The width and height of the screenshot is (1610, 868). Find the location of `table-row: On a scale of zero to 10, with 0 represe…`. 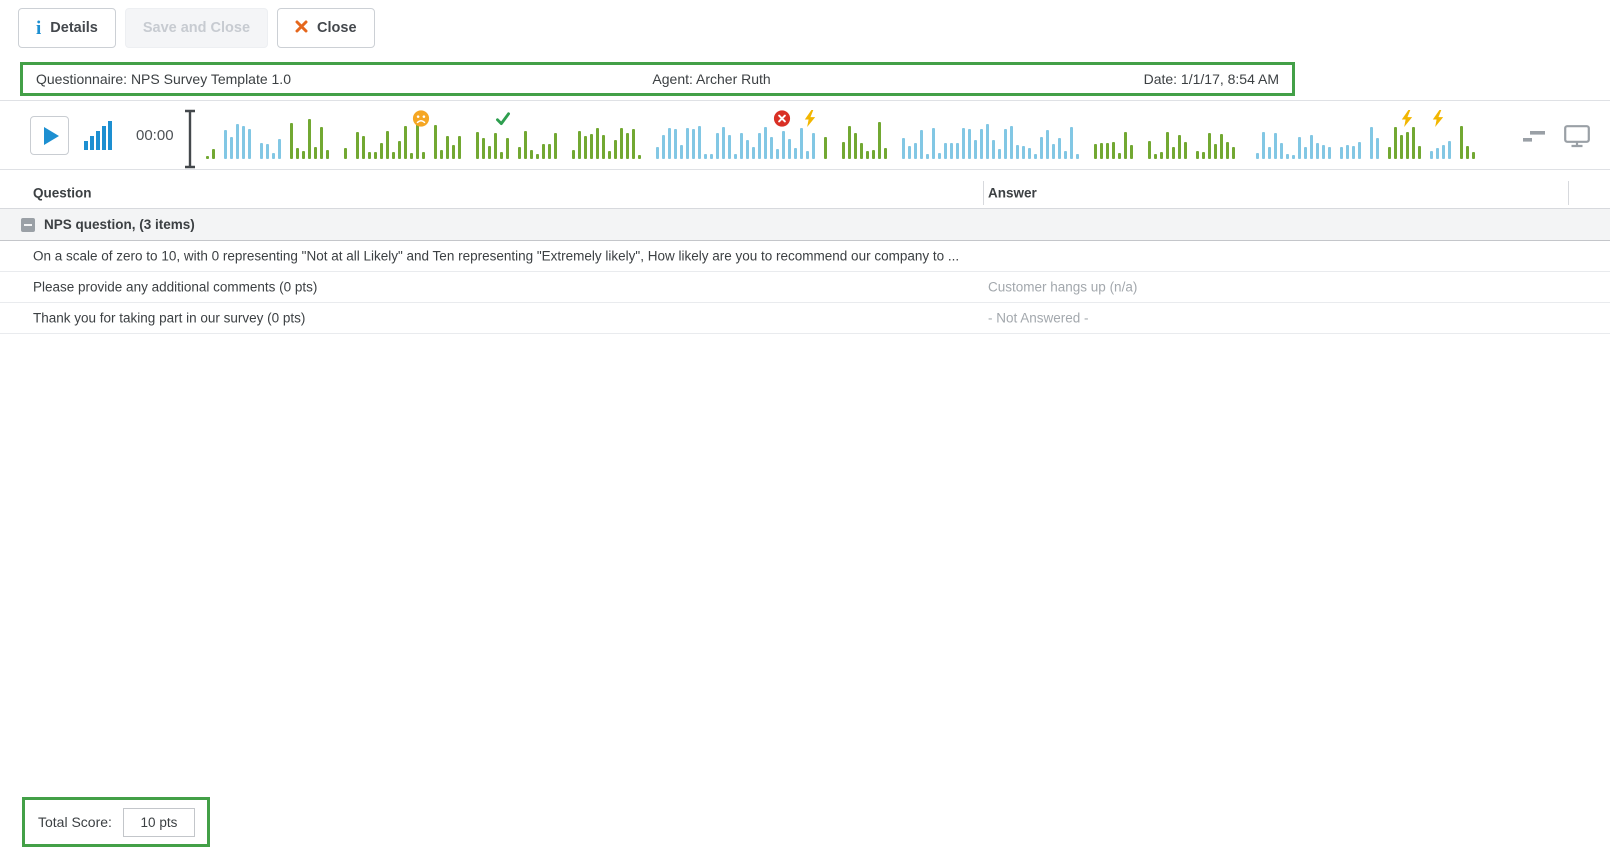

table-row: On a scale of zero to 10, with 0 represe… is located at coordinates (805, 256).